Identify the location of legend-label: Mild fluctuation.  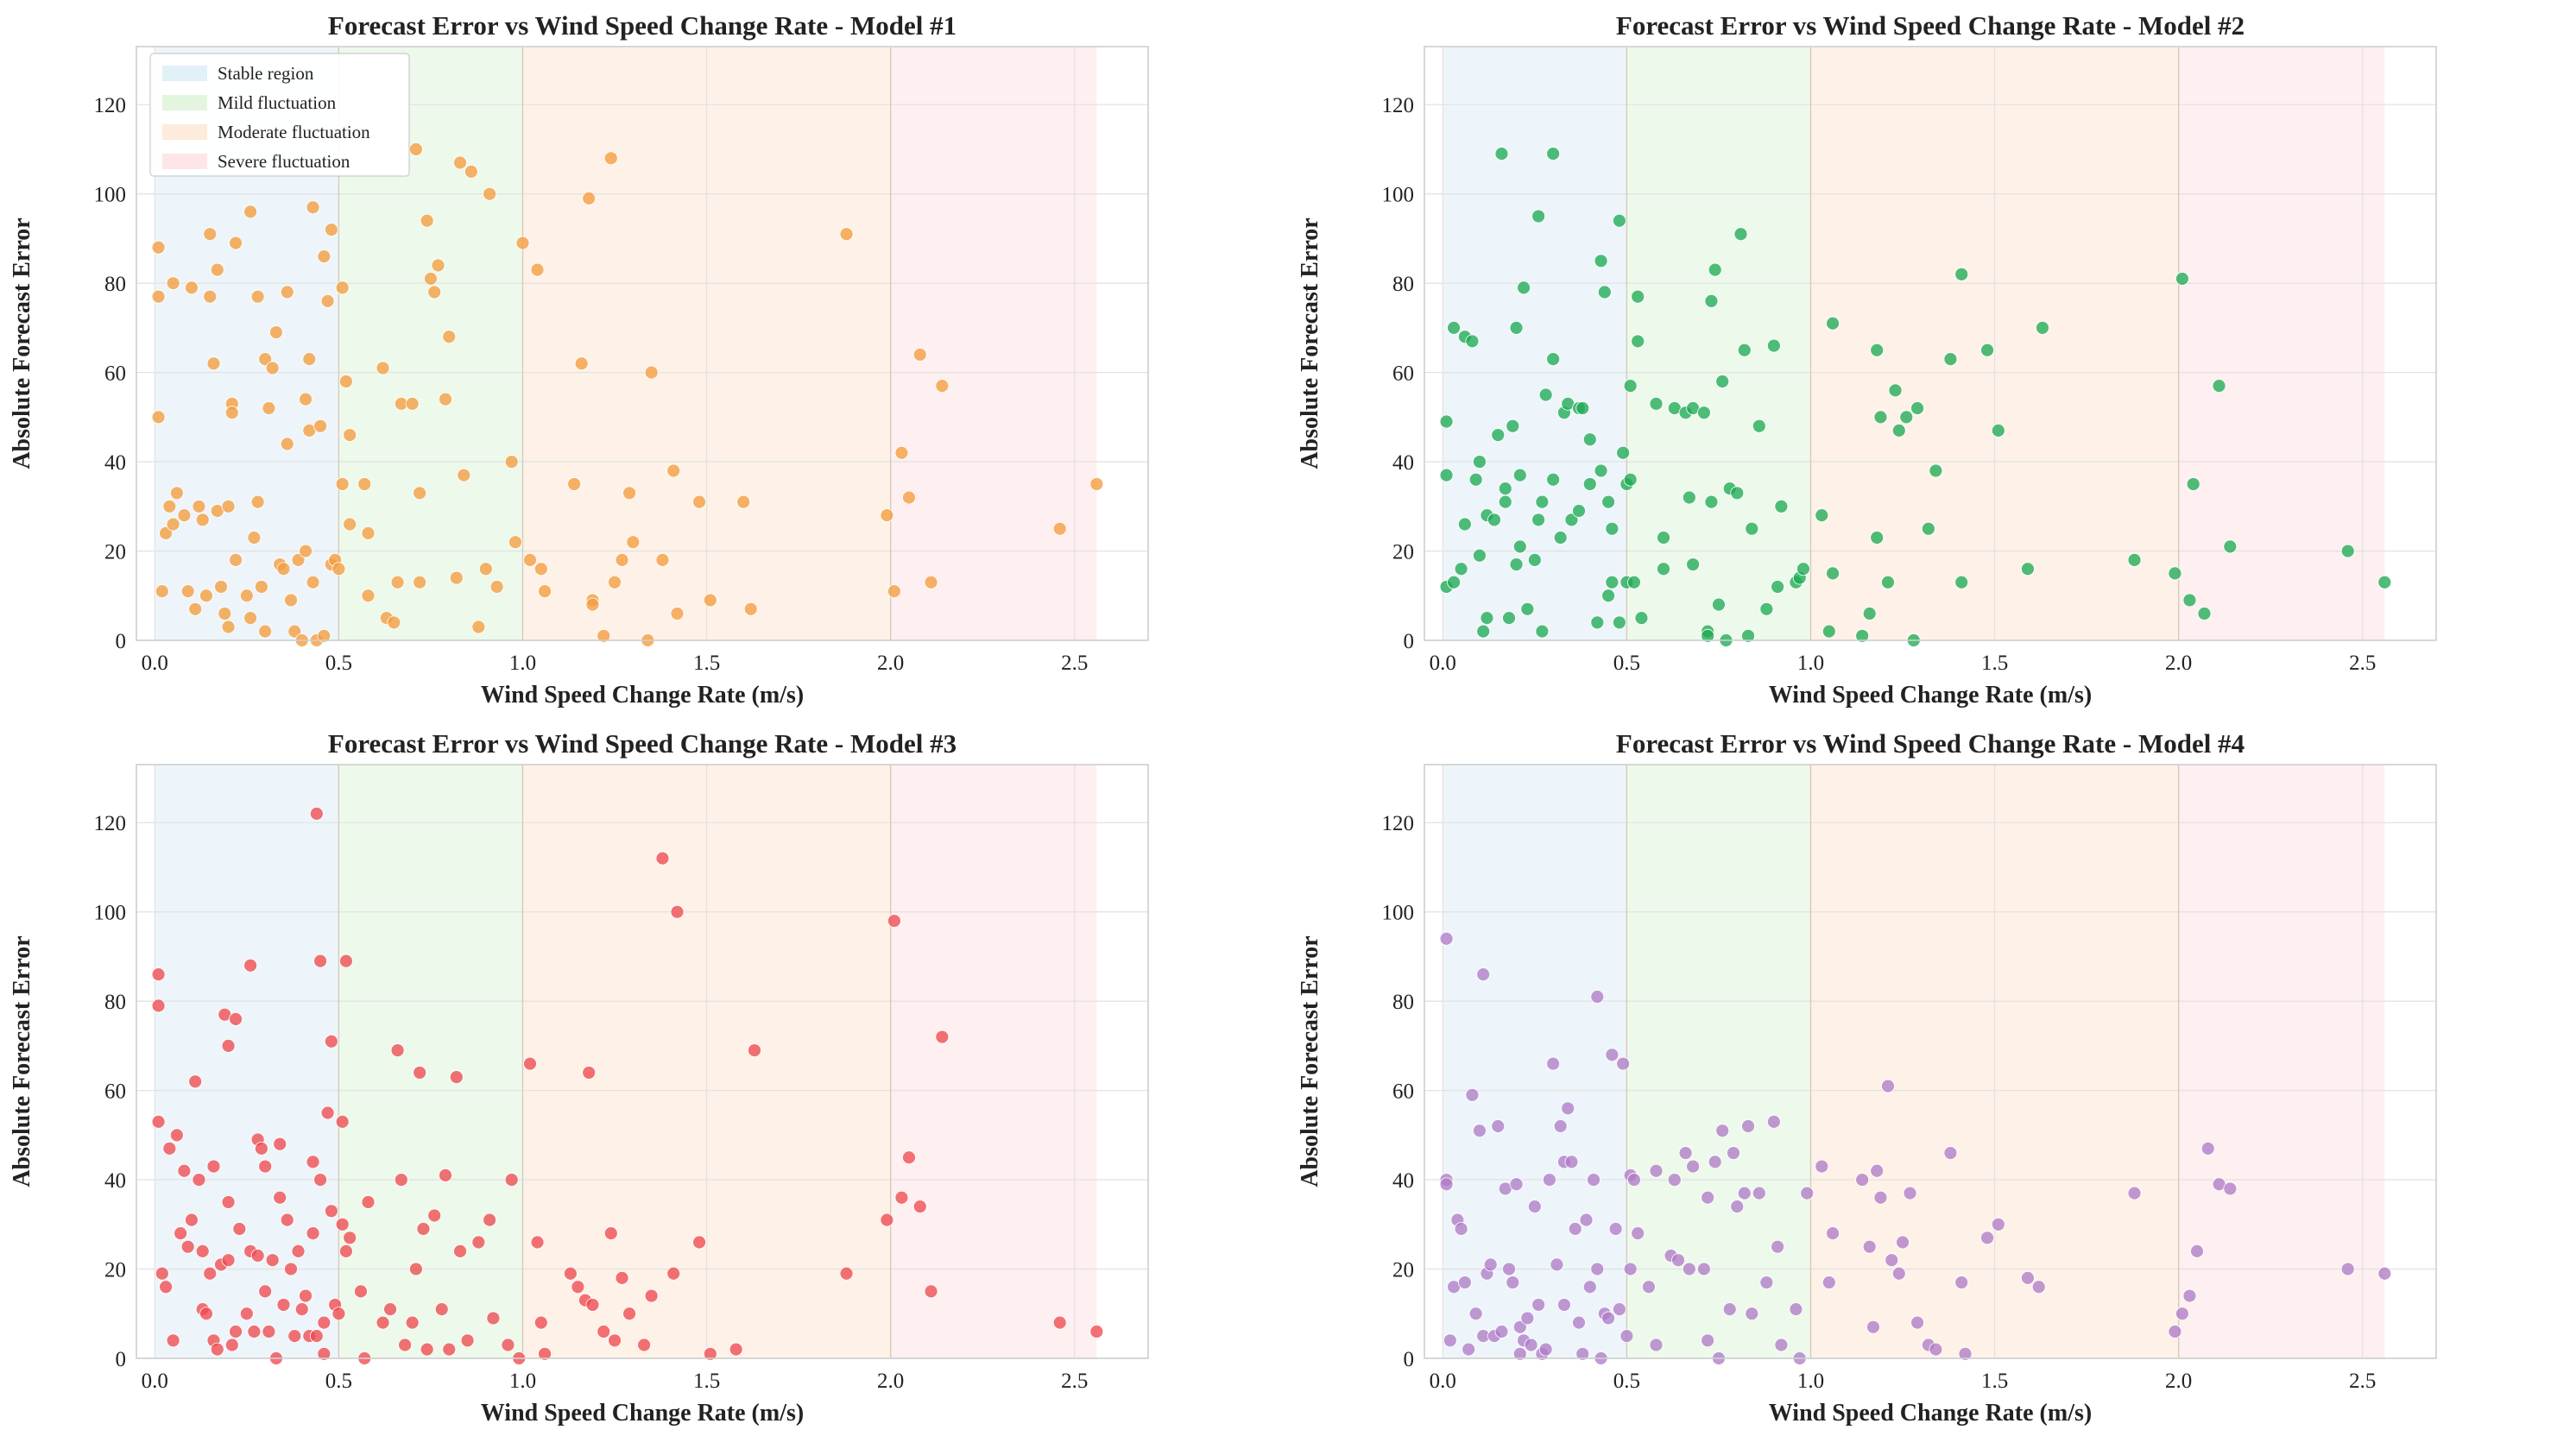
(277, 103).